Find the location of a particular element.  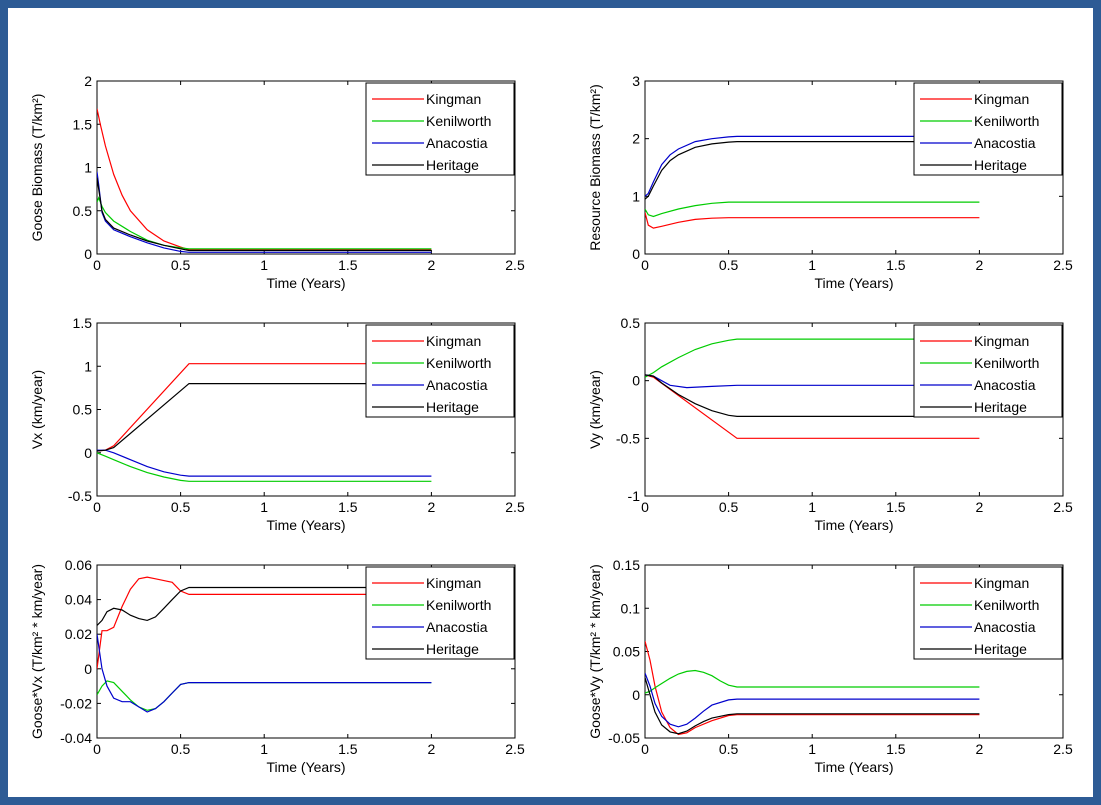

y-axis-label: Goose*Vy (T/km² * km/year) is located at coordinates (595, 651).